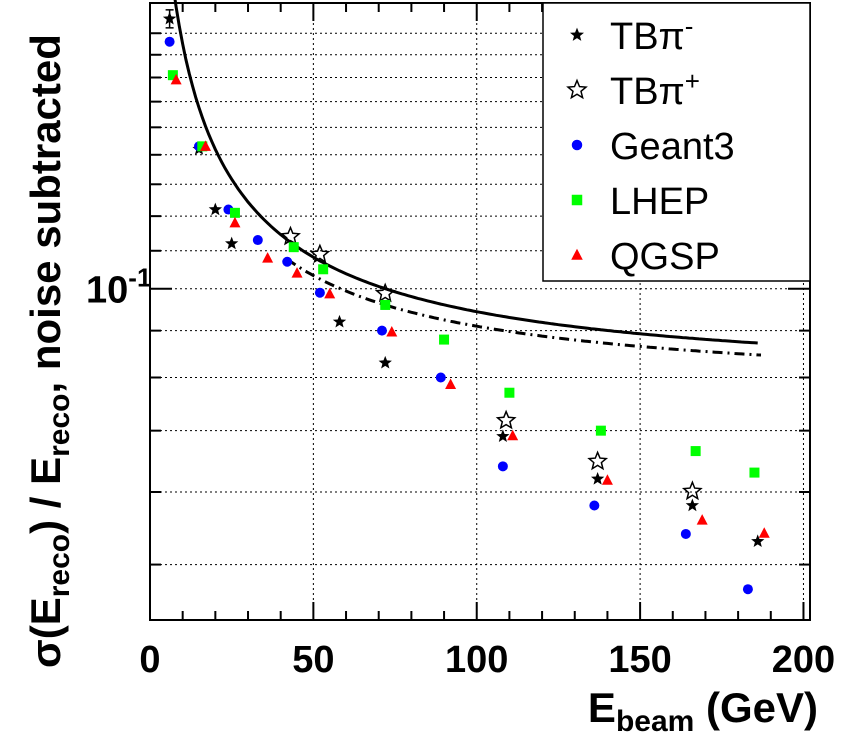 The width and height of the screenshot is (846, 740). What do you see at coordinates (577, 89) in the screenshot?
I see `legend-marker-tb-plus` at bounding box center [577, 89].